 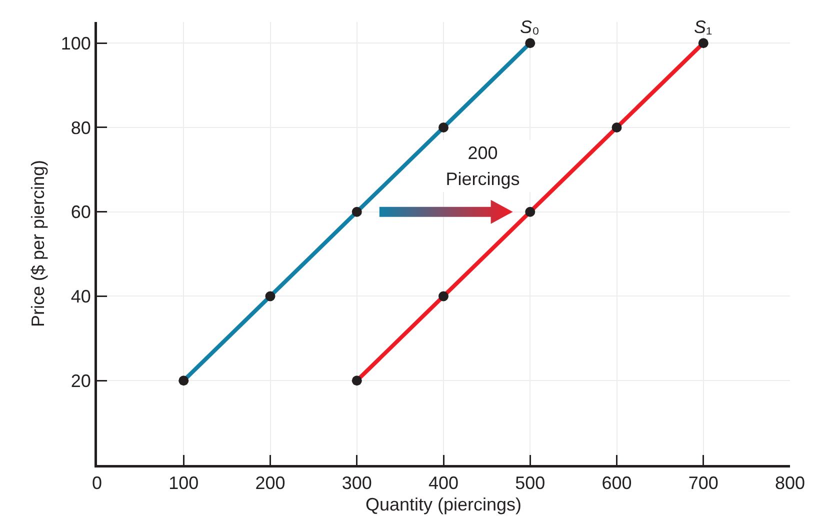 What do you see at coordinates (270, 483) in the screenshot?
I see `x-tick-label: 200` at bounding box center [270, 483].